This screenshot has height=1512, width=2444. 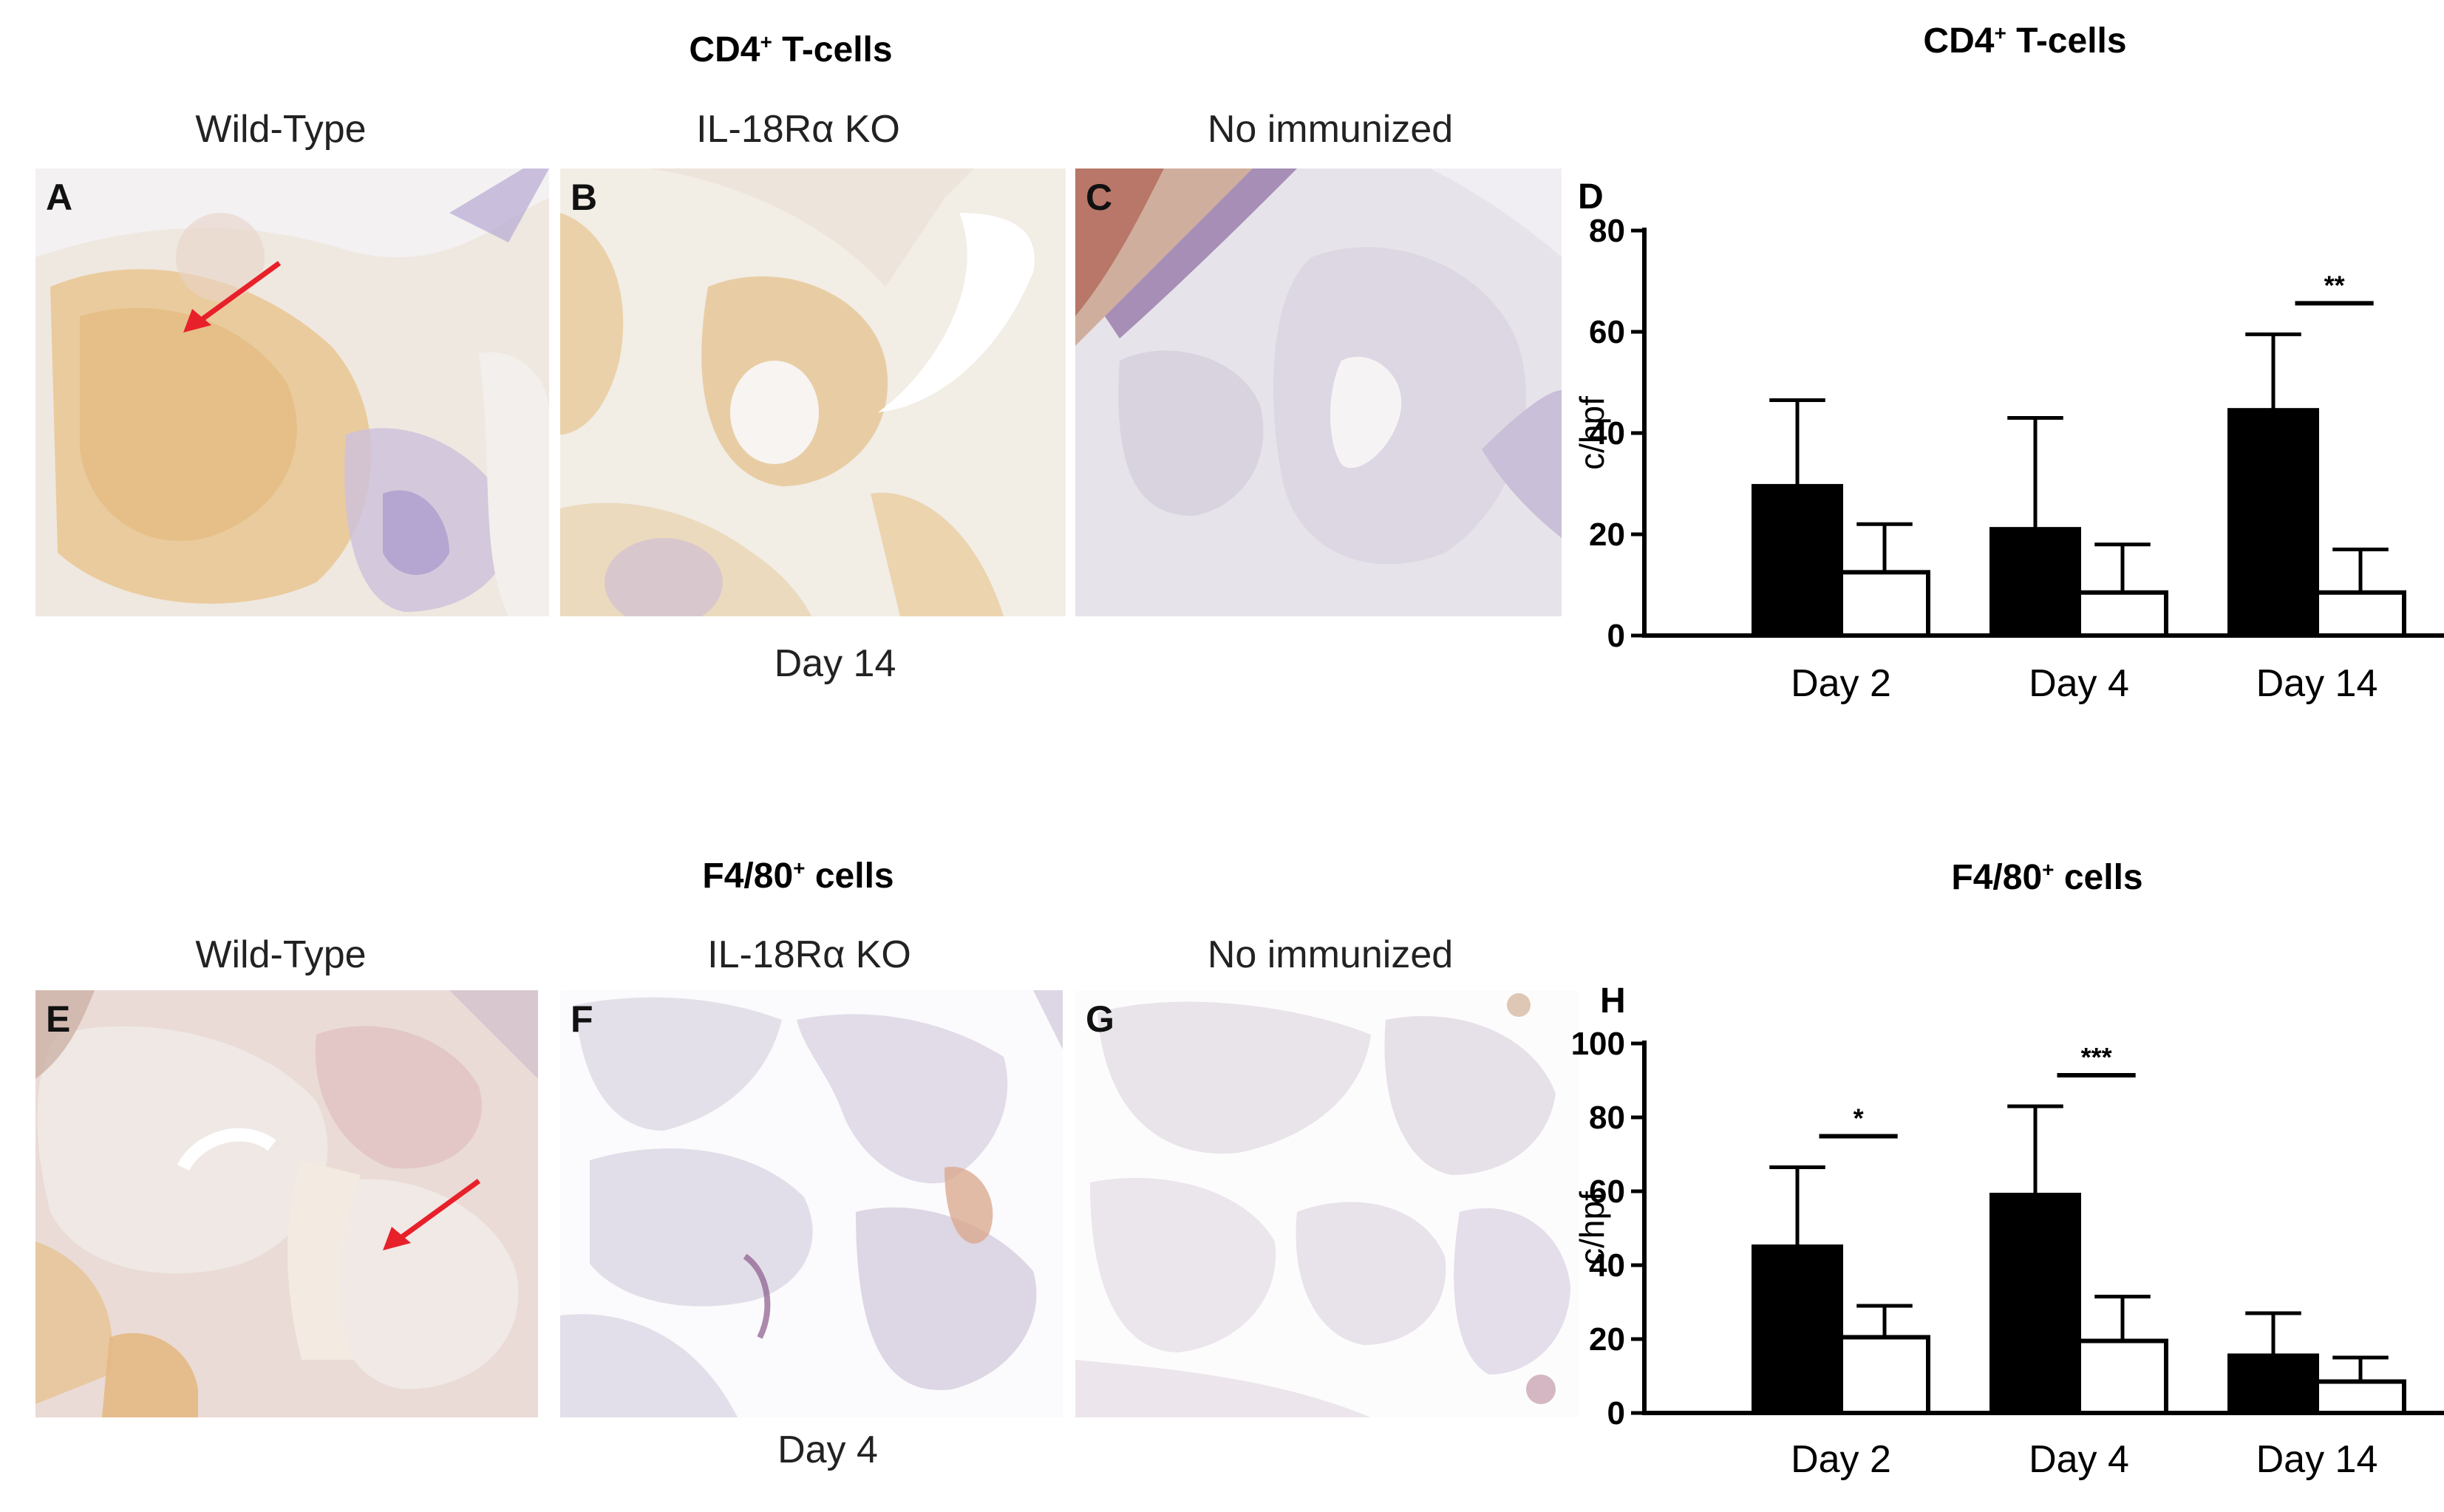 I want to click on panel-letter: H, so click(x=1613, y=1001).